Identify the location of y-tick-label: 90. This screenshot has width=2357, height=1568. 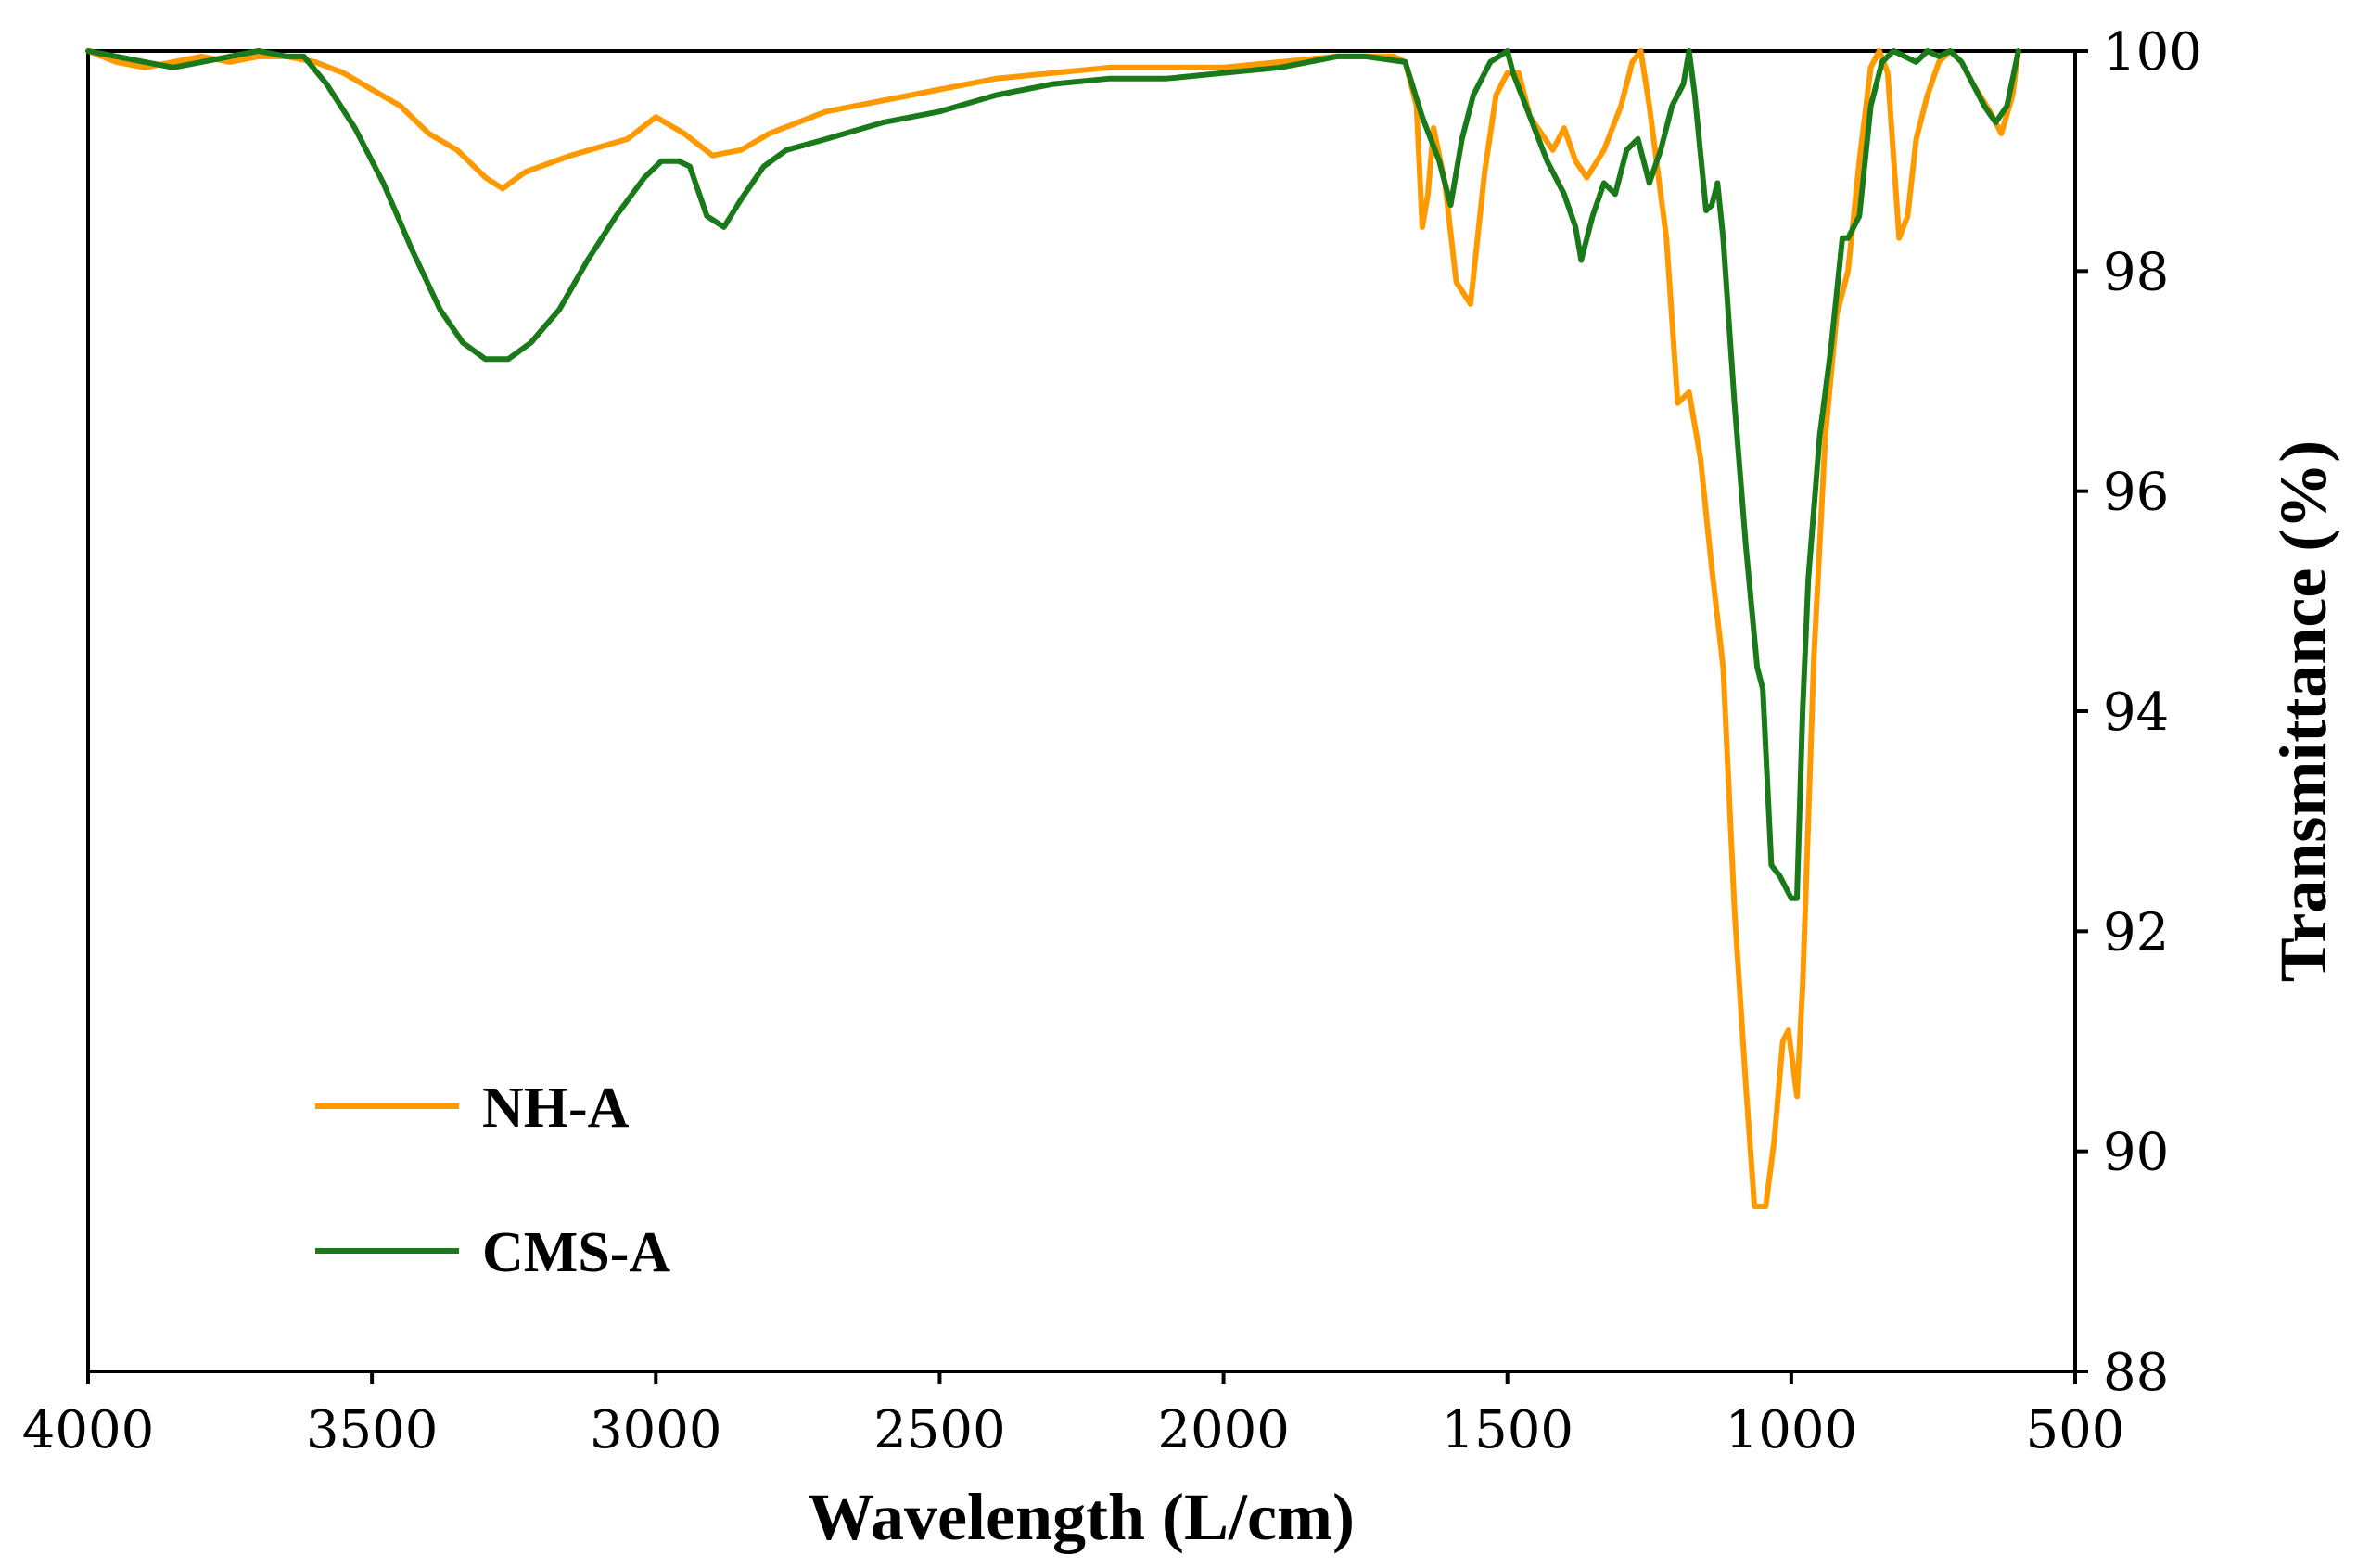
(2136, 1153).